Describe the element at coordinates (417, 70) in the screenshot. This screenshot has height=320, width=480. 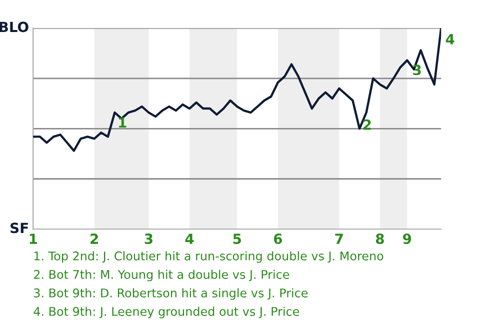
I see `annotation: 3` at that location.